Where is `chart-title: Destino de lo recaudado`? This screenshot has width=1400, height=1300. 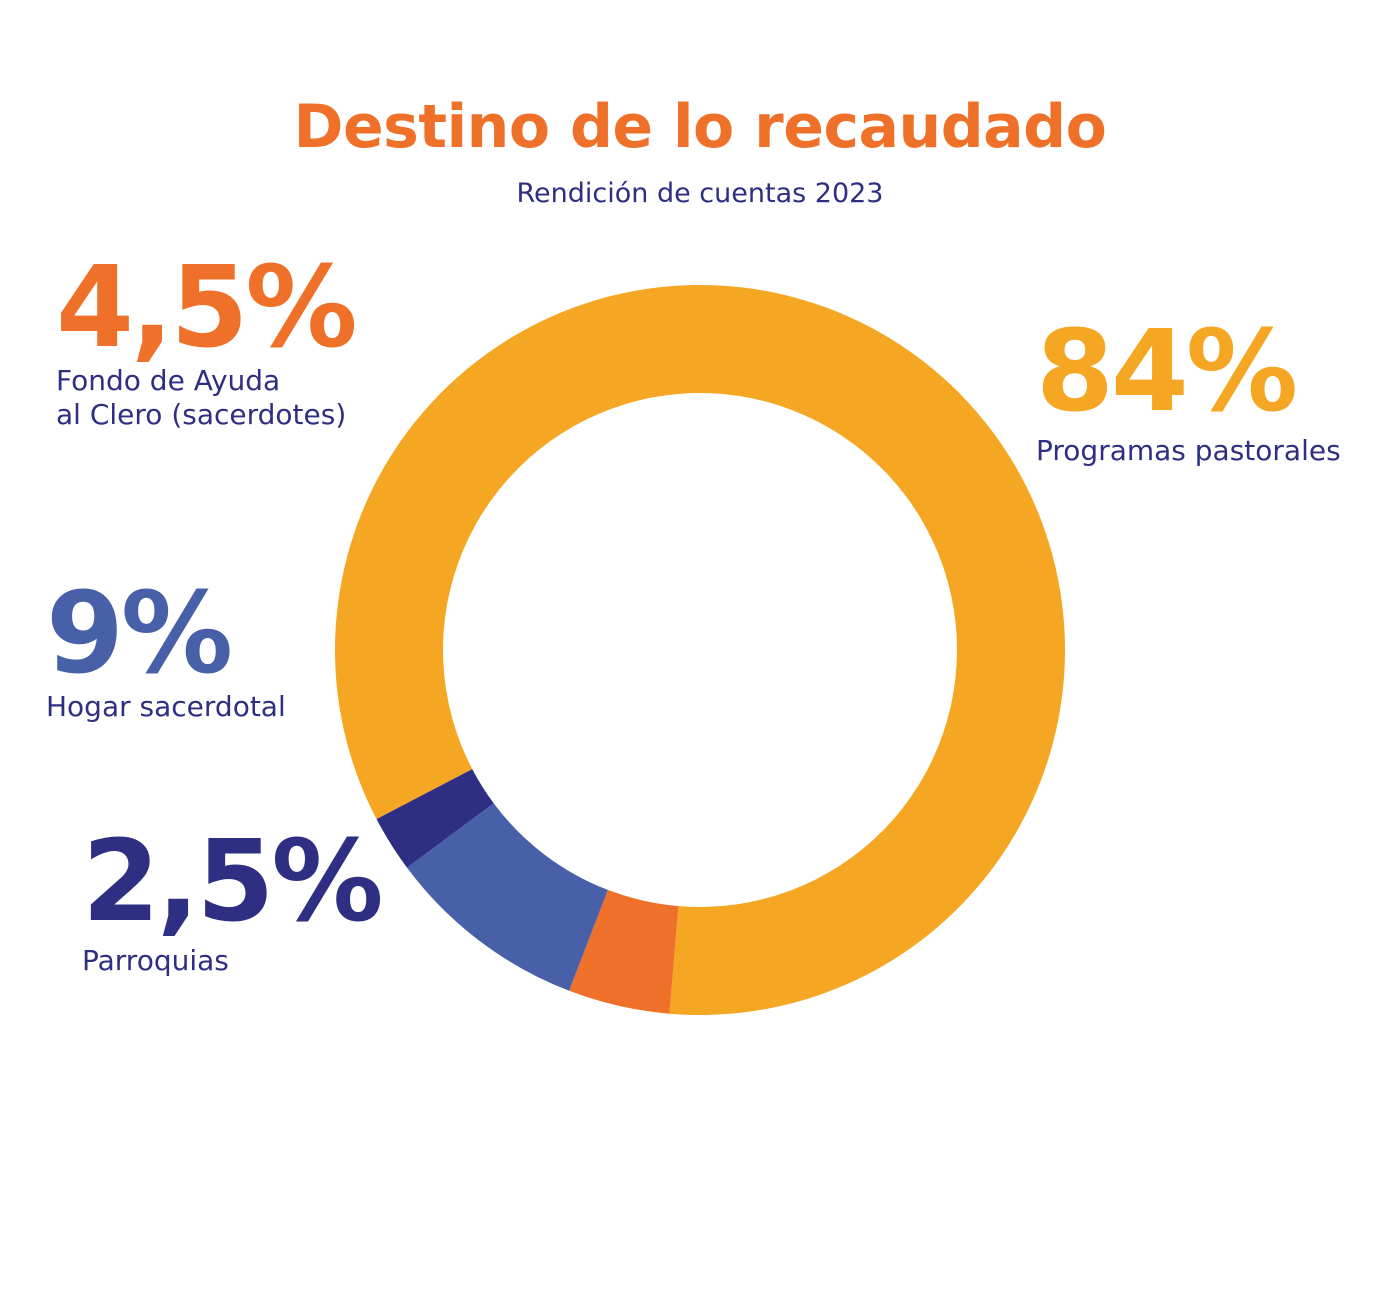
chart-title: Destino de lo recaudado is located at coordinates (700, 127).